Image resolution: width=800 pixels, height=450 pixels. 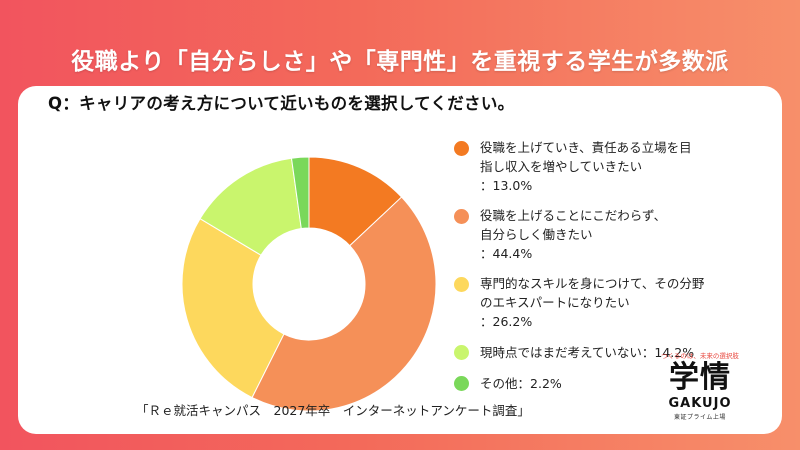 What do you see at coordinates (586, 157) in the screenshot?
I see `legend-label: 役職を上げていき、責任ある立場を目 指し収入を増やしていきたい` at bounding box center [586, 157].